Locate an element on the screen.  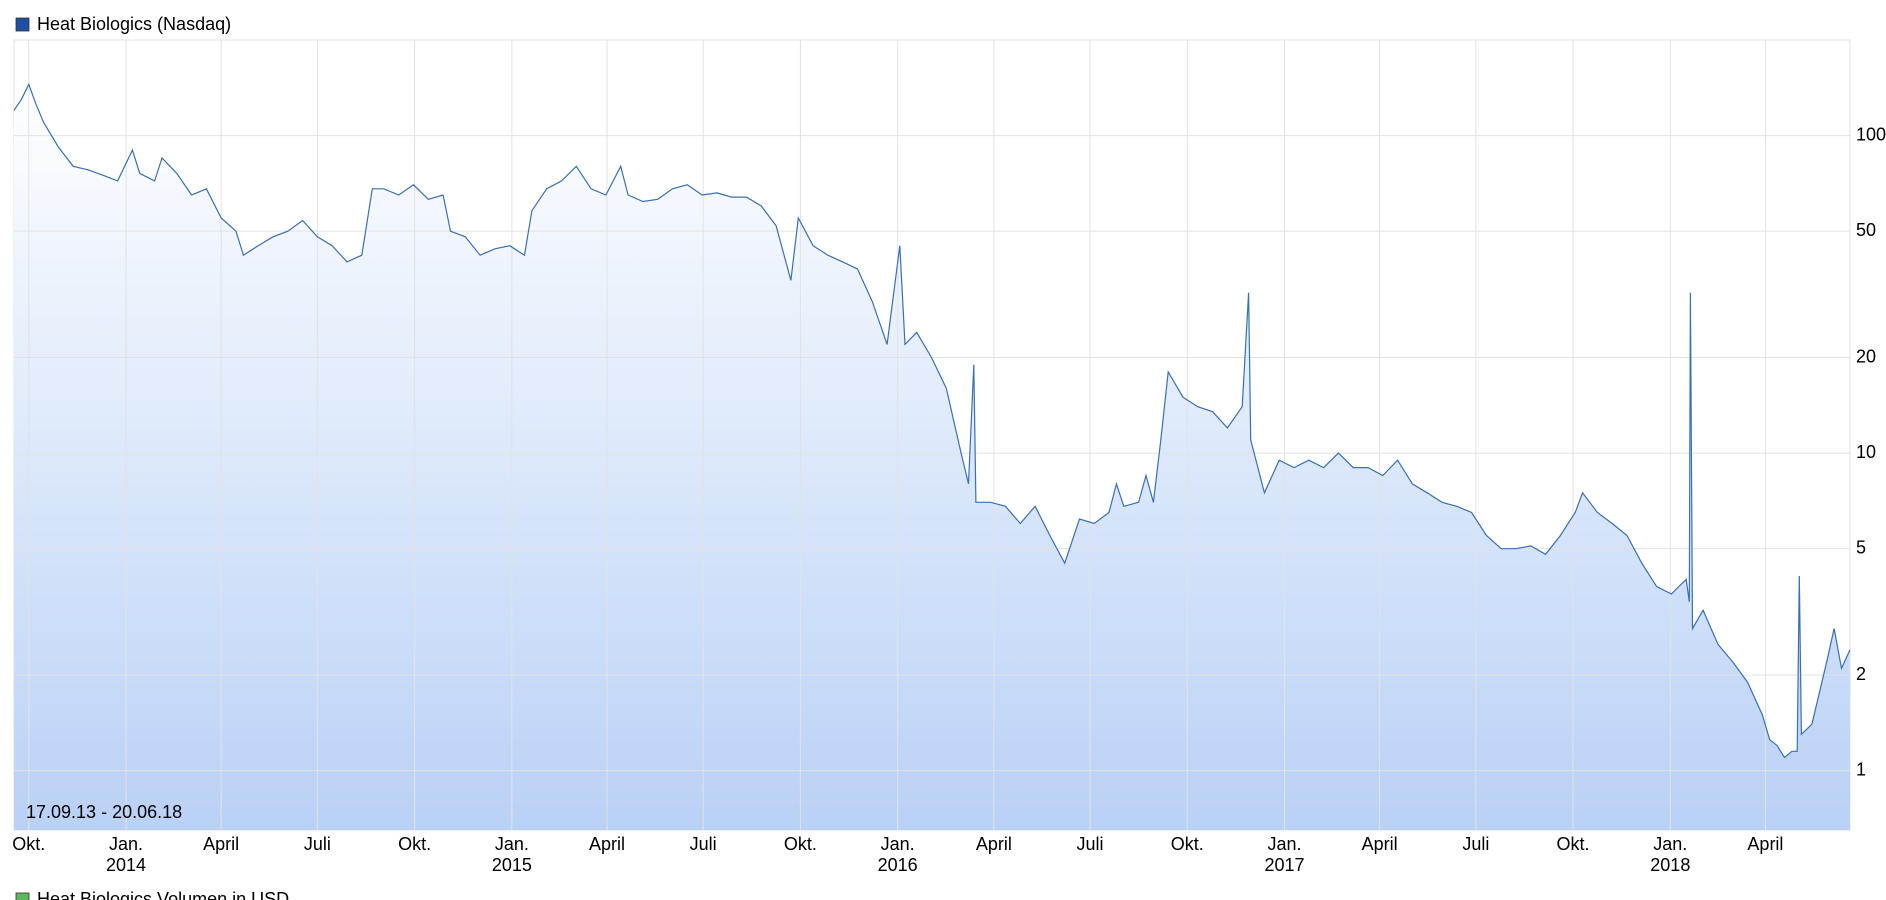
x-tick-year: 2016 is located at coordinates (898, 865).